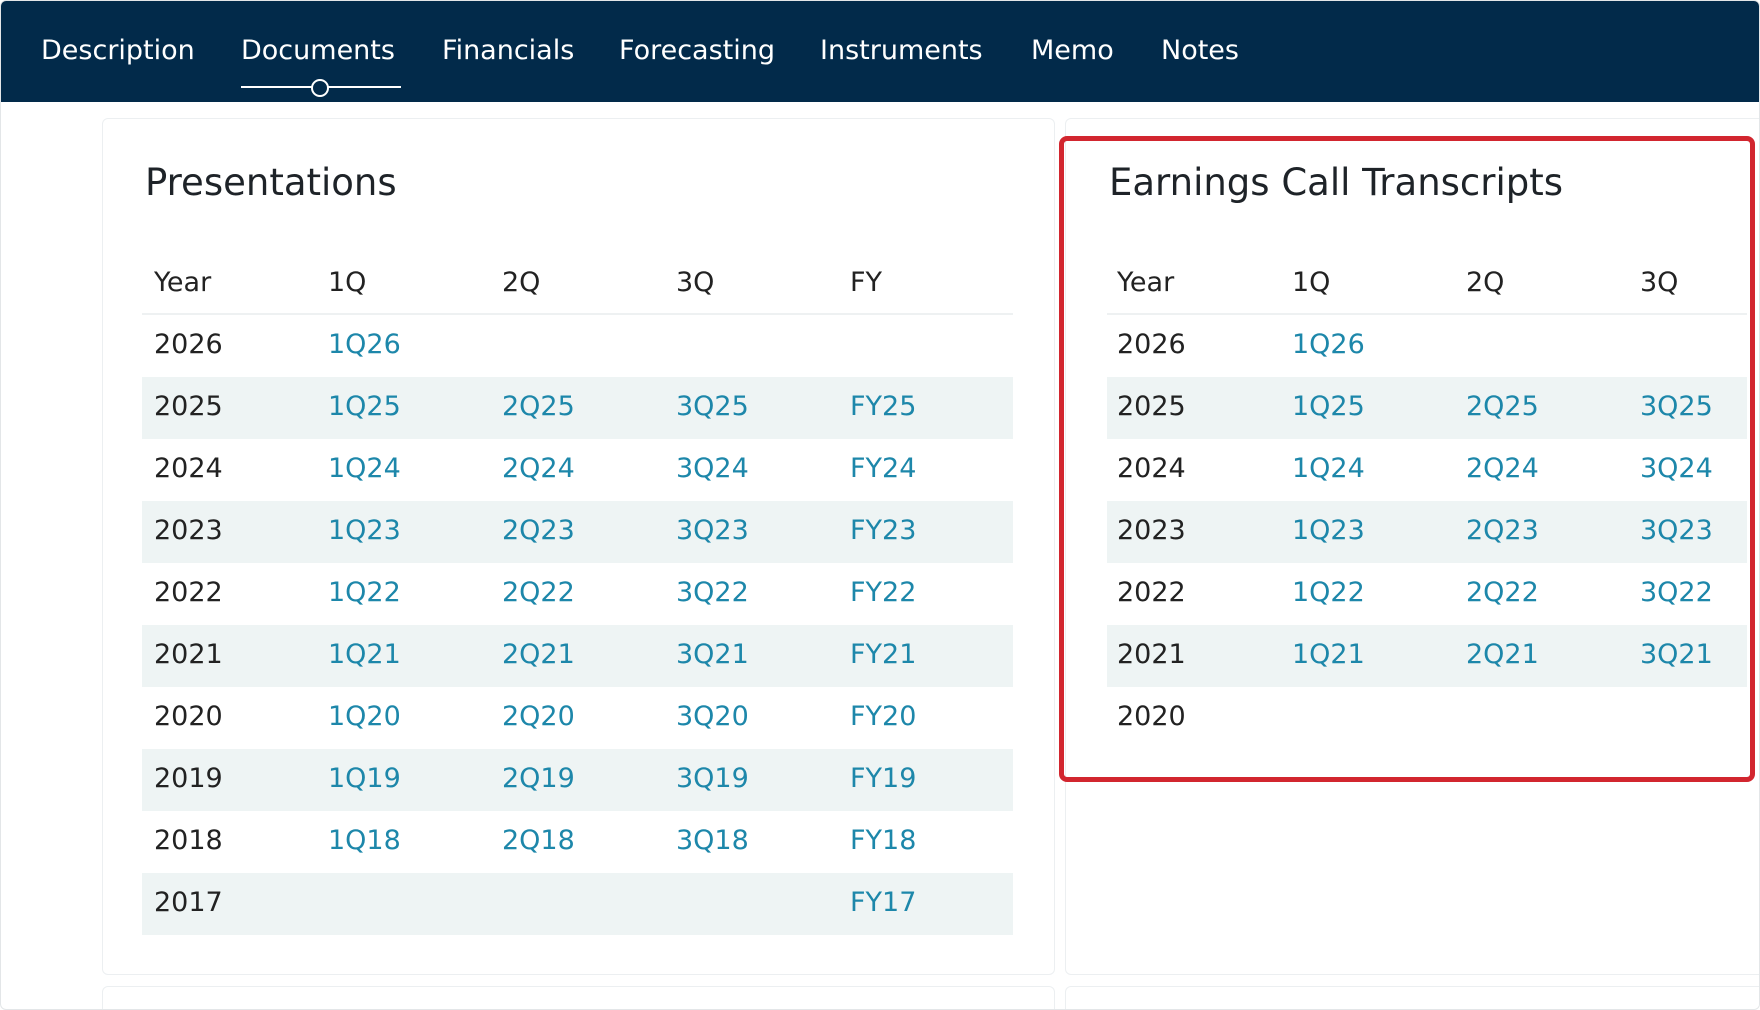  I want to click on nav-tab: Memo, so click(1072, 50).